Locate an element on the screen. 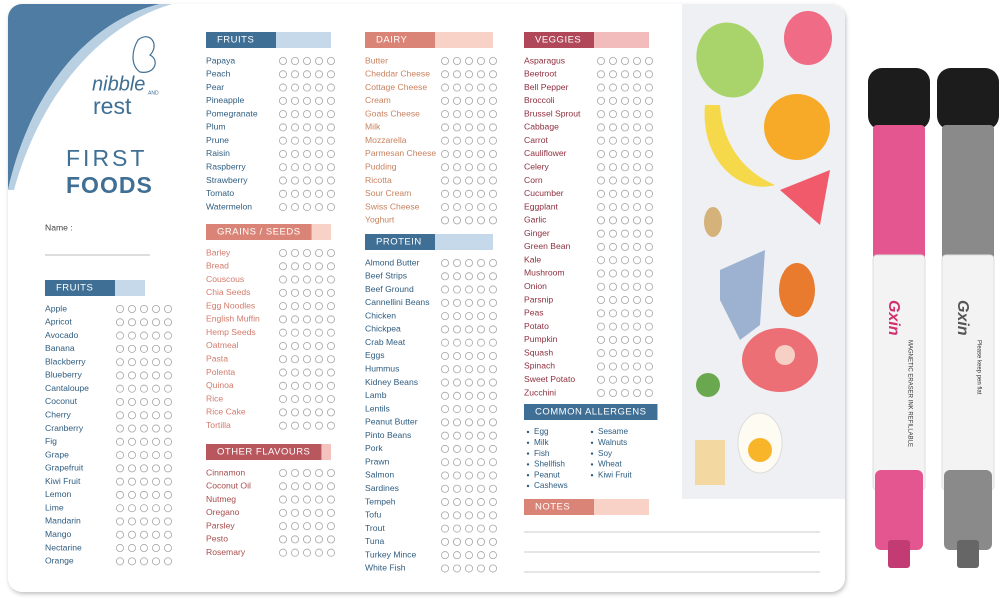  bullet is located at coordinates (528, 453).